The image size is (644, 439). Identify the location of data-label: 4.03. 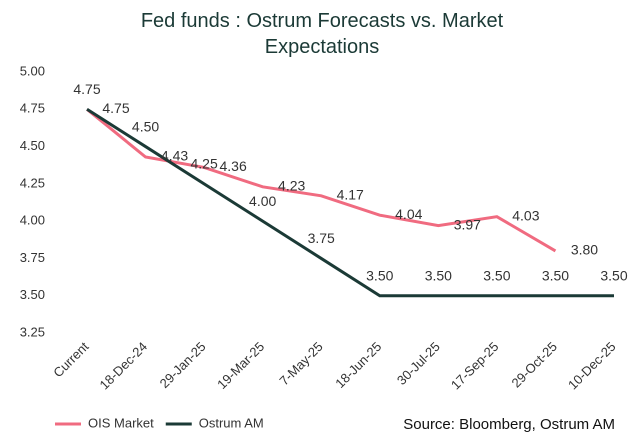
(525, 215).